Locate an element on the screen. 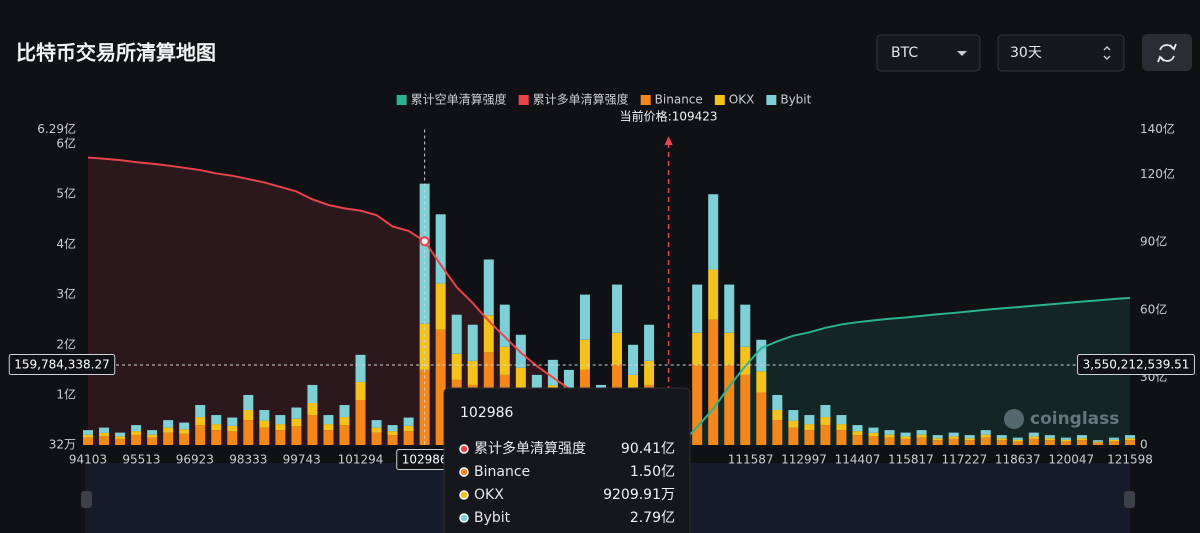 The image size is (1200, 533). page-title: 比特币交易所清算地图 is located at coordinates (116, 53).